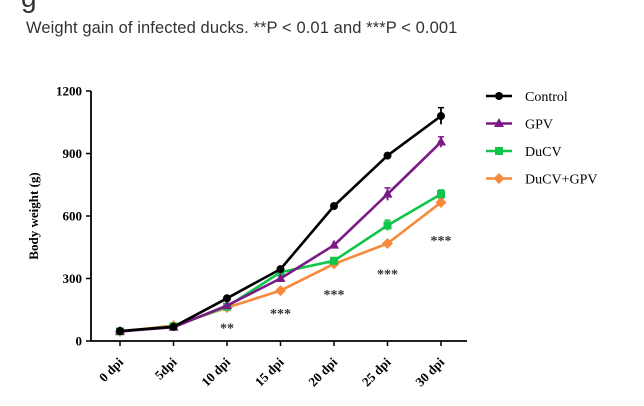  I want to click on y-tick-label: 0, so click(79, 341).